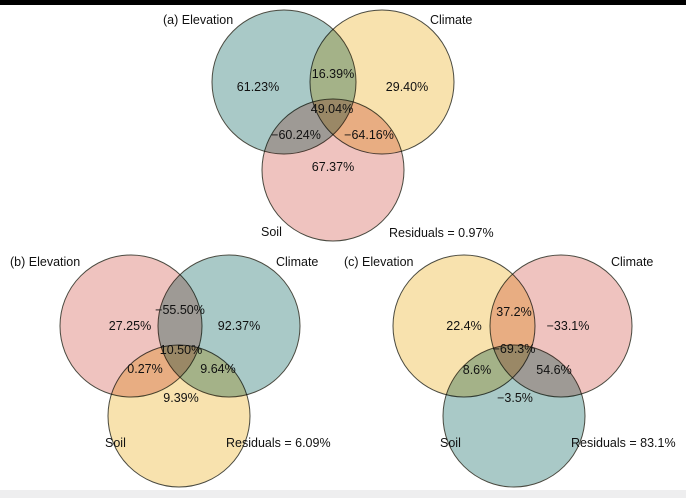 The image size is (686, 498). What do you see at coordinates (198, 20) in the screenshot?
I see `panel-title: (a) Elevation` at bounding box center [198, 20].